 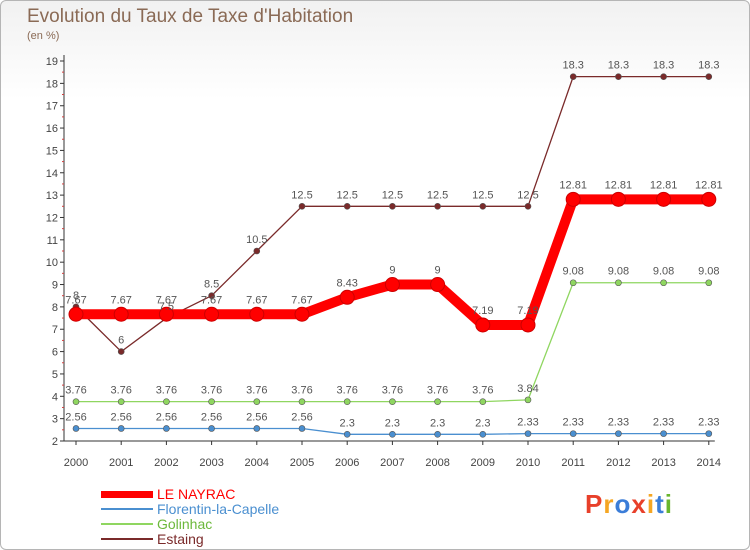 What do you see at coordinates (55, 375) in the screenshot?
I see `y-tick-label: 5` at bounding box center [55, 375].